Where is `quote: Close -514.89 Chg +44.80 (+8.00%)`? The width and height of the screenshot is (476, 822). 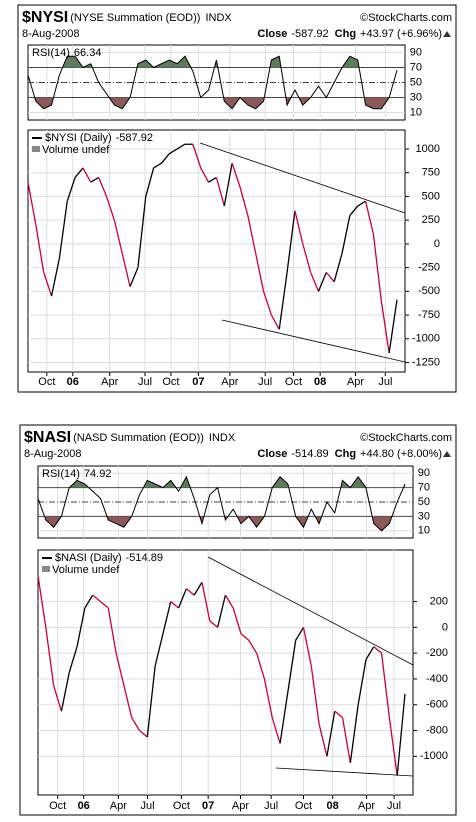
quote: Close -514.89 Chg +44.80 (+8.00%) is located at coordinates (349, 454).